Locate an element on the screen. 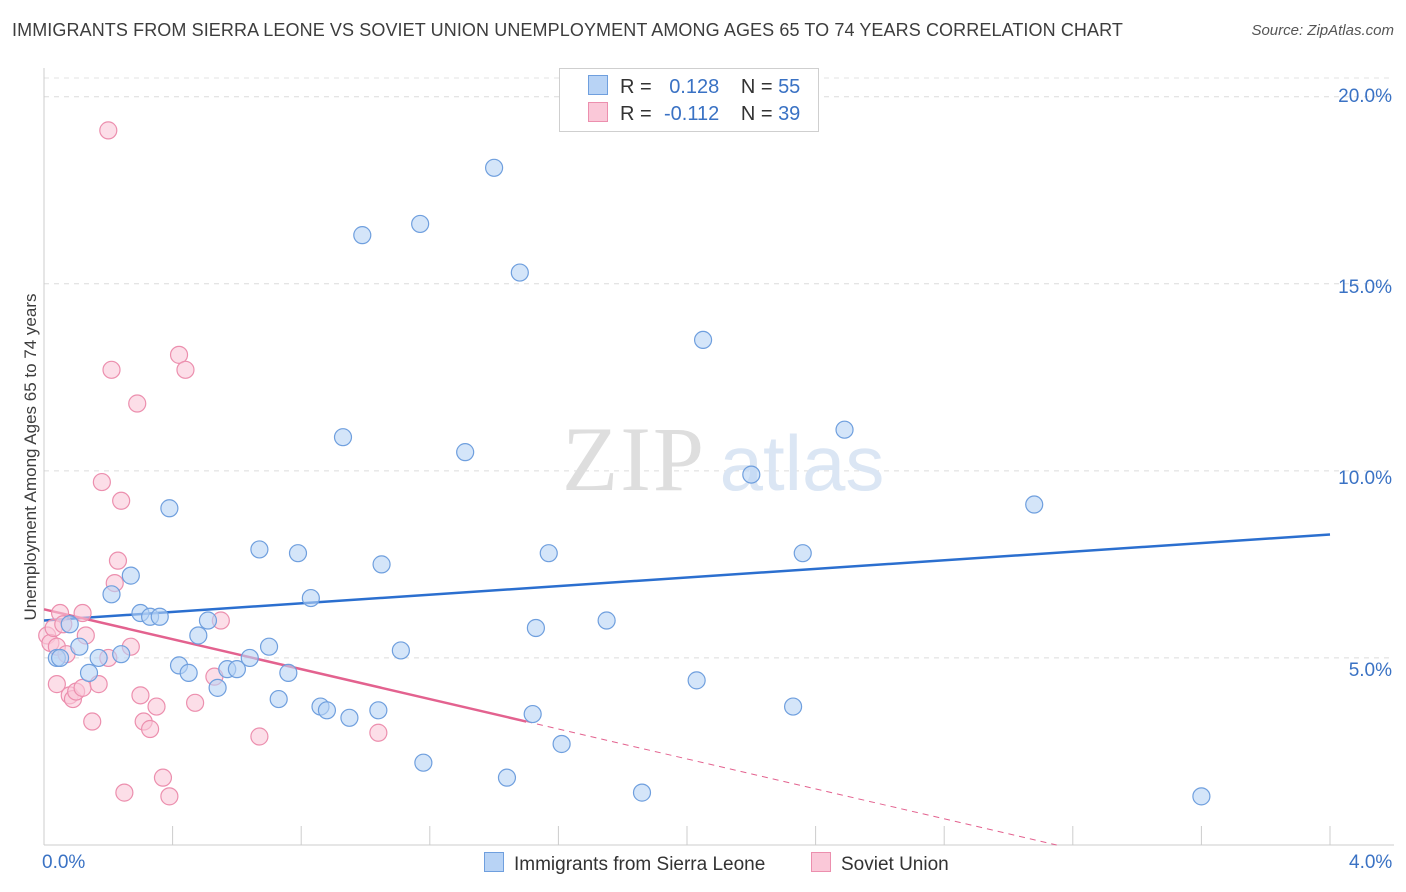  legend-n-value: 55 is located at coordinates (789, 87).